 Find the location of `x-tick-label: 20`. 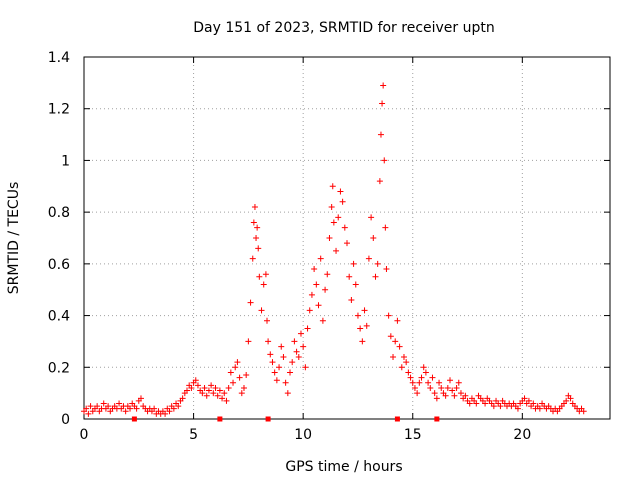

x-tick-label: 20 is located at coordinates (522, 435).